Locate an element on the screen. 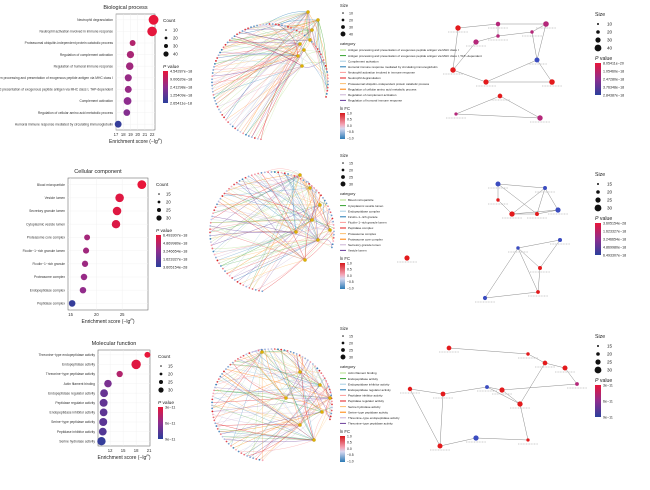 The height and width of the screenshot is (490, 650). size-legend-label: 30 is located at coordinates (610, 40).